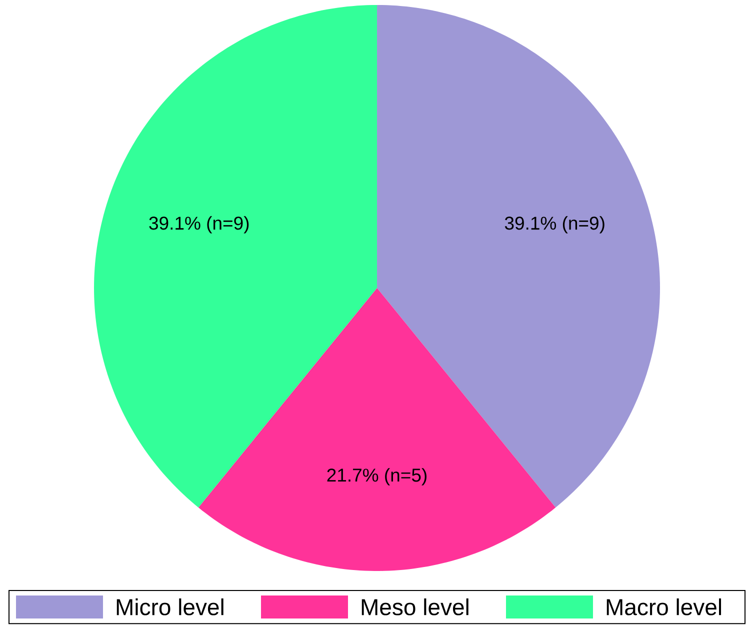 This screenshot has width=755, height=639. What do you see at coordinates (415, 607) in the screenshot?
I see `legend-label: Meso level` at bounding box center [415, 607].